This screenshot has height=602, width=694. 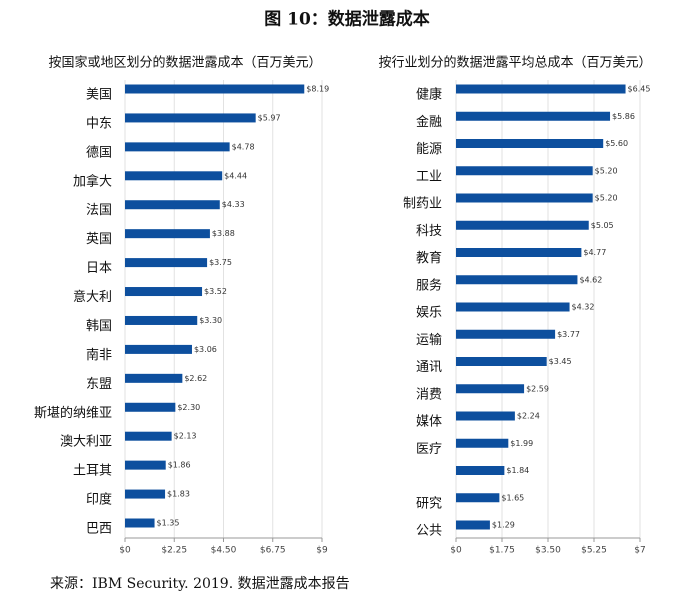 What do you see at coordinates (429, 285) in the screenshot?
I see `category-label: 服务` at bounding box center [429, 285].